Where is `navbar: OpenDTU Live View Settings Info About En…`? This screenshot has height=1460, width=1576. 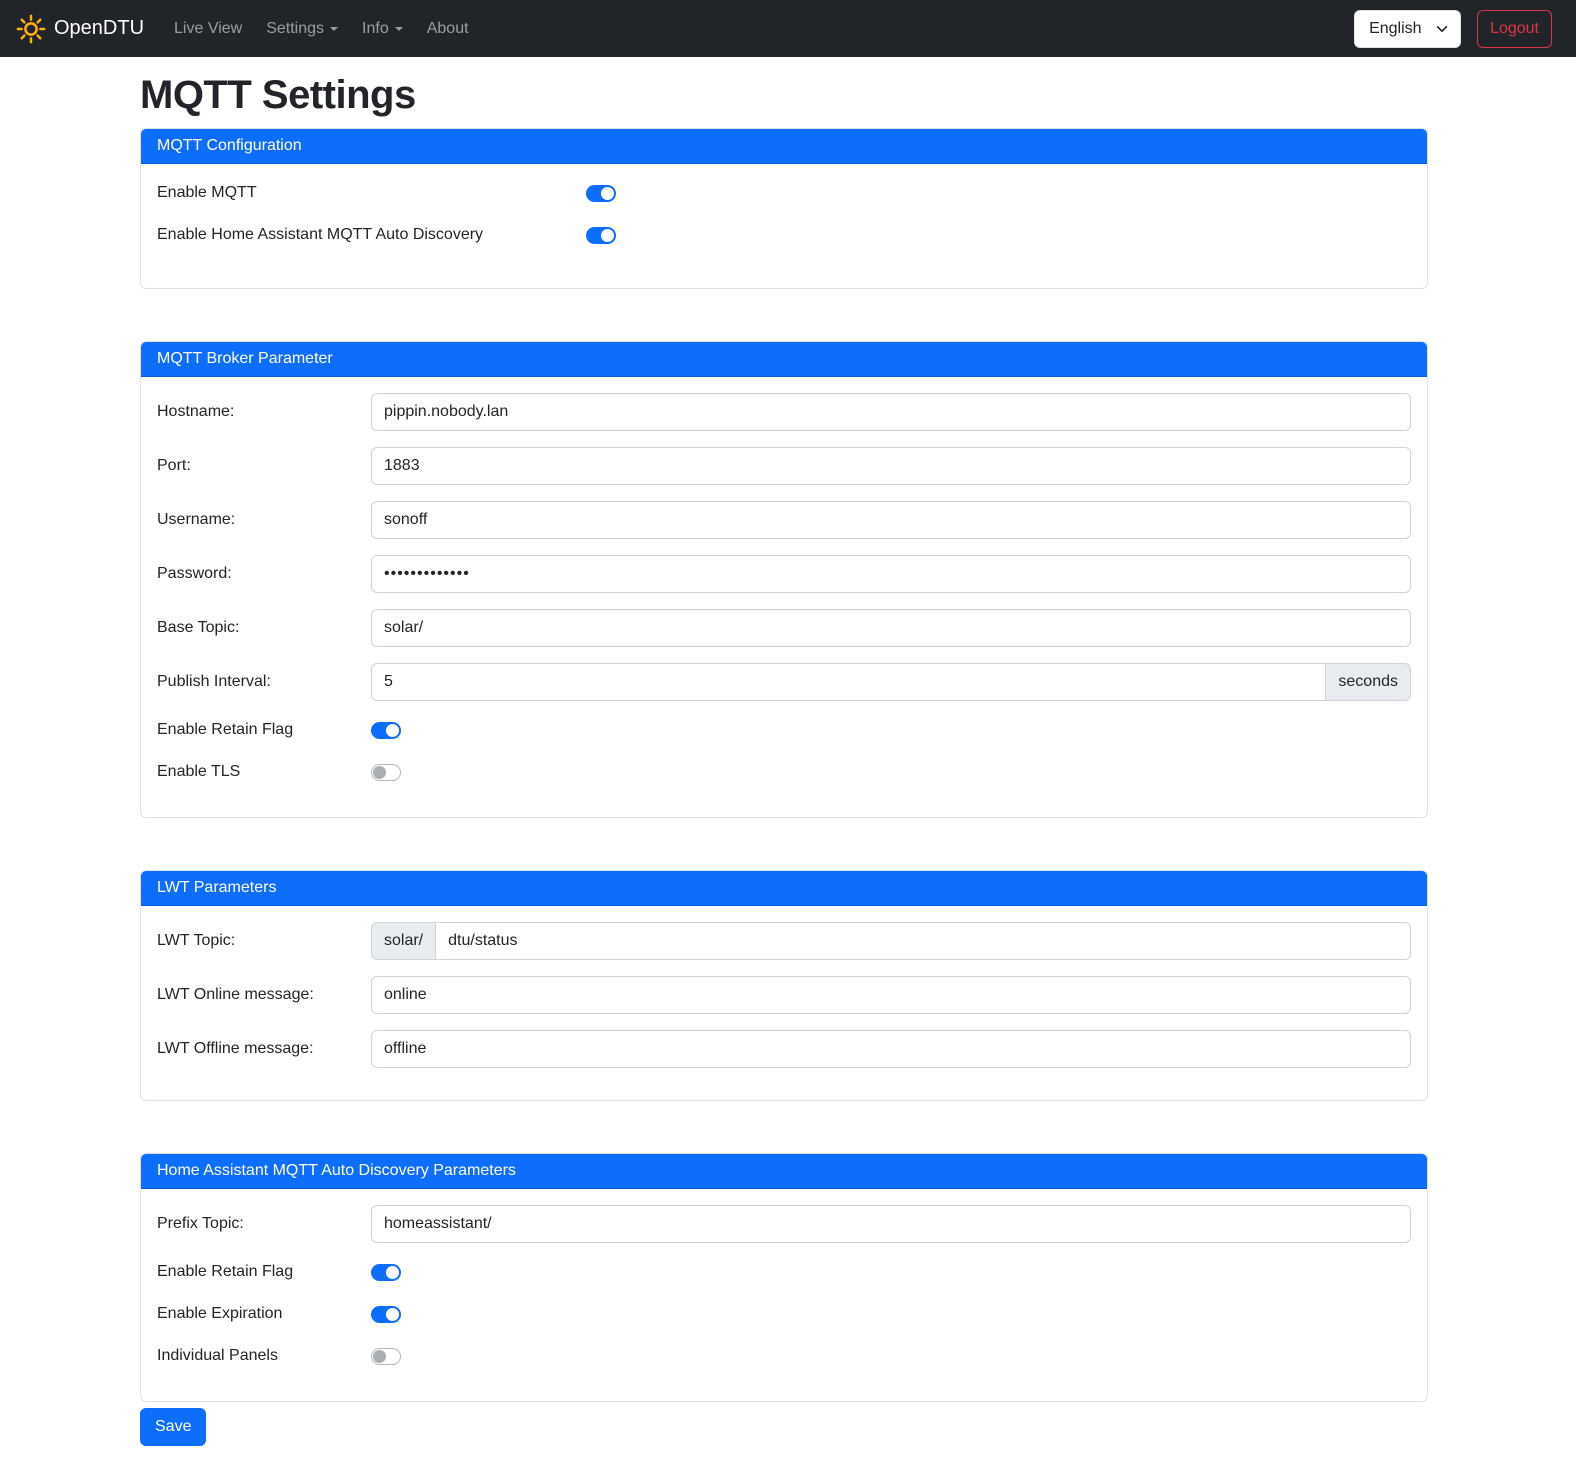 navbar: OpenDTU Live View Settings Info About En… is located at coordinates (788, 28).